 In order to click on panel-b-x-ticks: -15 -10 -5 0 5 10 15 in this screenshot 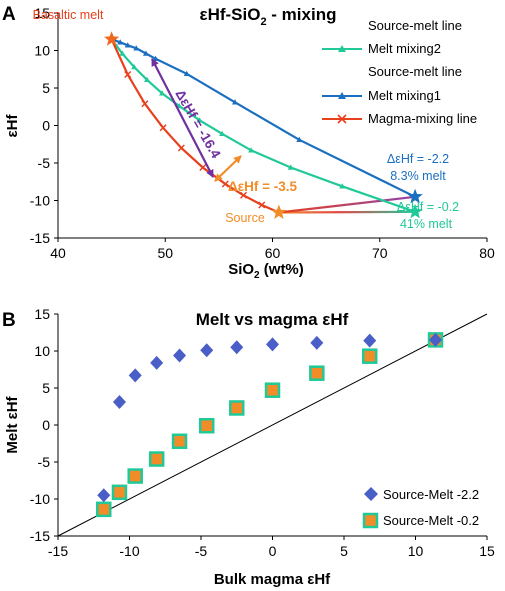, I will do `click(271, 547)`.